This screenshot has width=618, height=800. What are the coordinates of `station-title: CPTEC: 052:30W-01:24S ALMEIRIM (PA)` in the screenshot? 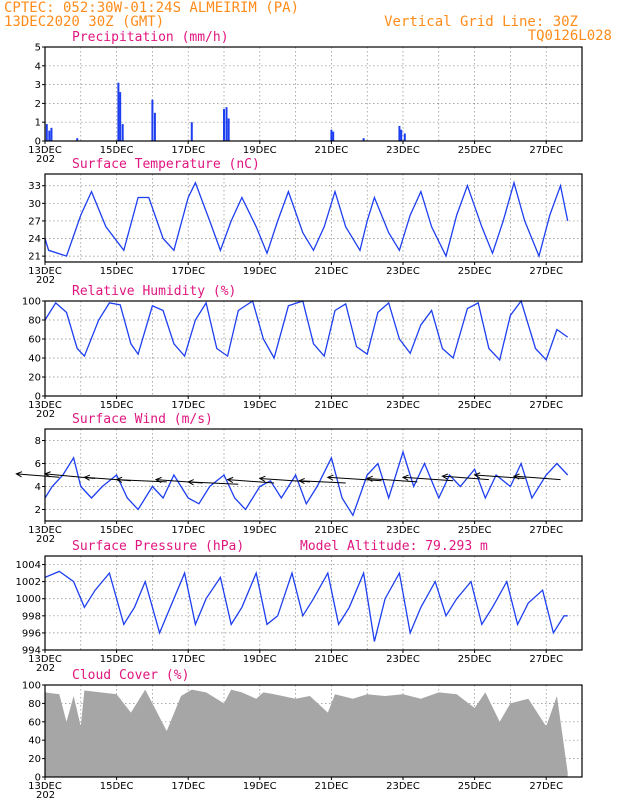 It's located at (151, 8).